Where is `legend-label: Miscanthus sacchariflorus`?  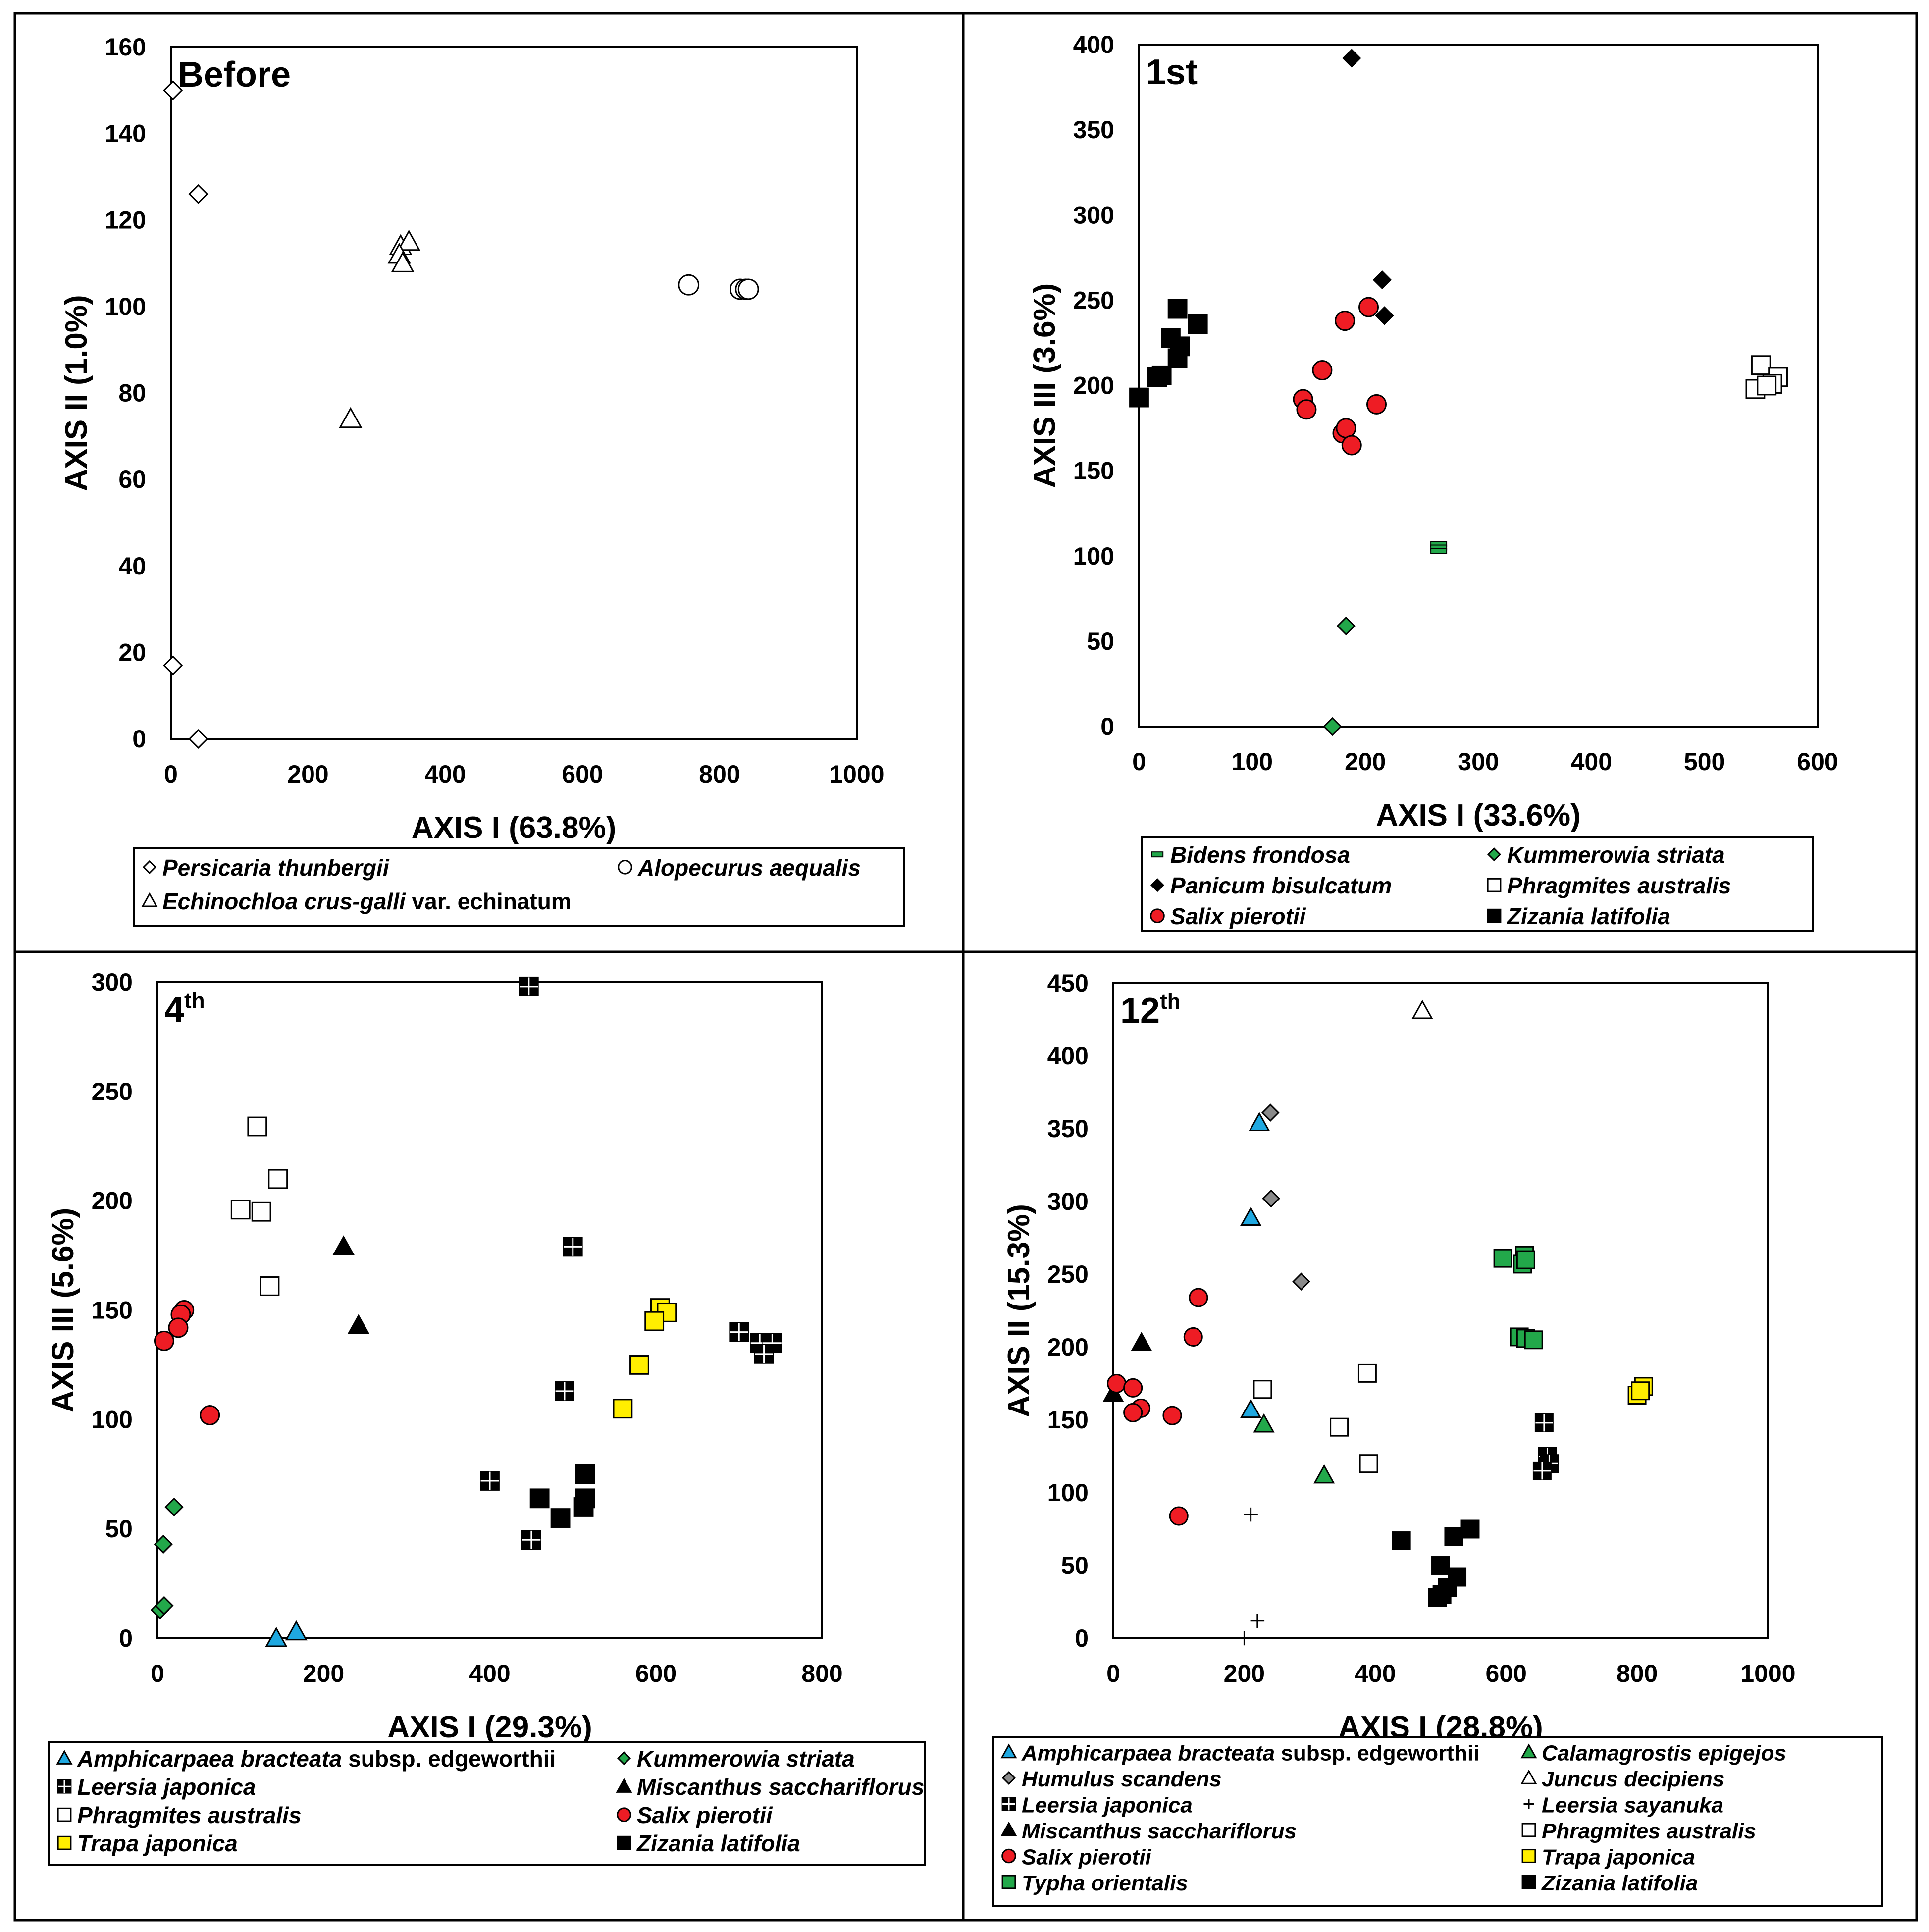 legend-label: Miscanthus sacchariflorus is located at coordinates (1159, 1831).